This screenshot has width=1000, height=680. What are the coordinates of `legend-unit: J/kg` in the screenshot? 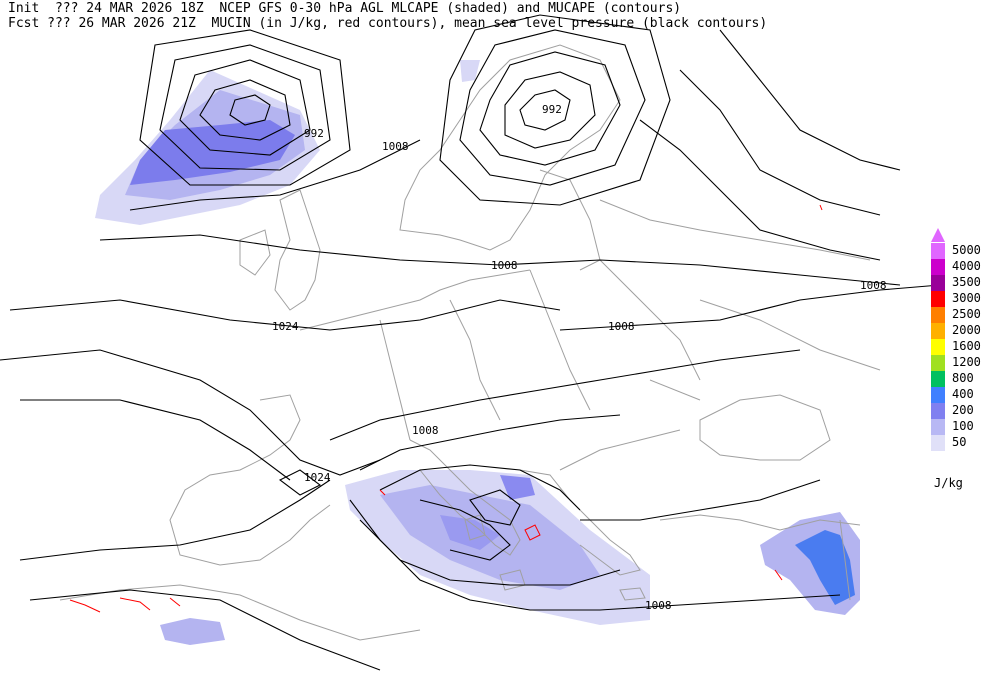 It's located at (948, 483).